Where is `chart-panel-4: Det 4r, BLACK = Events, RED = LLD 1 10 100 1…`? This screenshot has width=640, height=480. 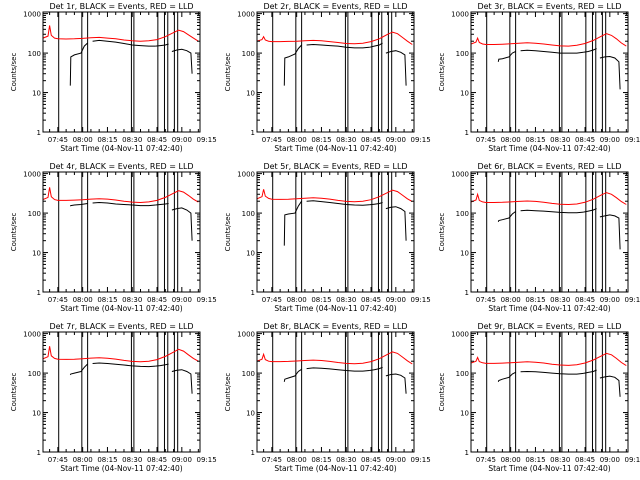 chart-panel-4: Det 4r, BLACK = Events, RED = LLD 1 10 100 1… is located at coordinates (113, 237).